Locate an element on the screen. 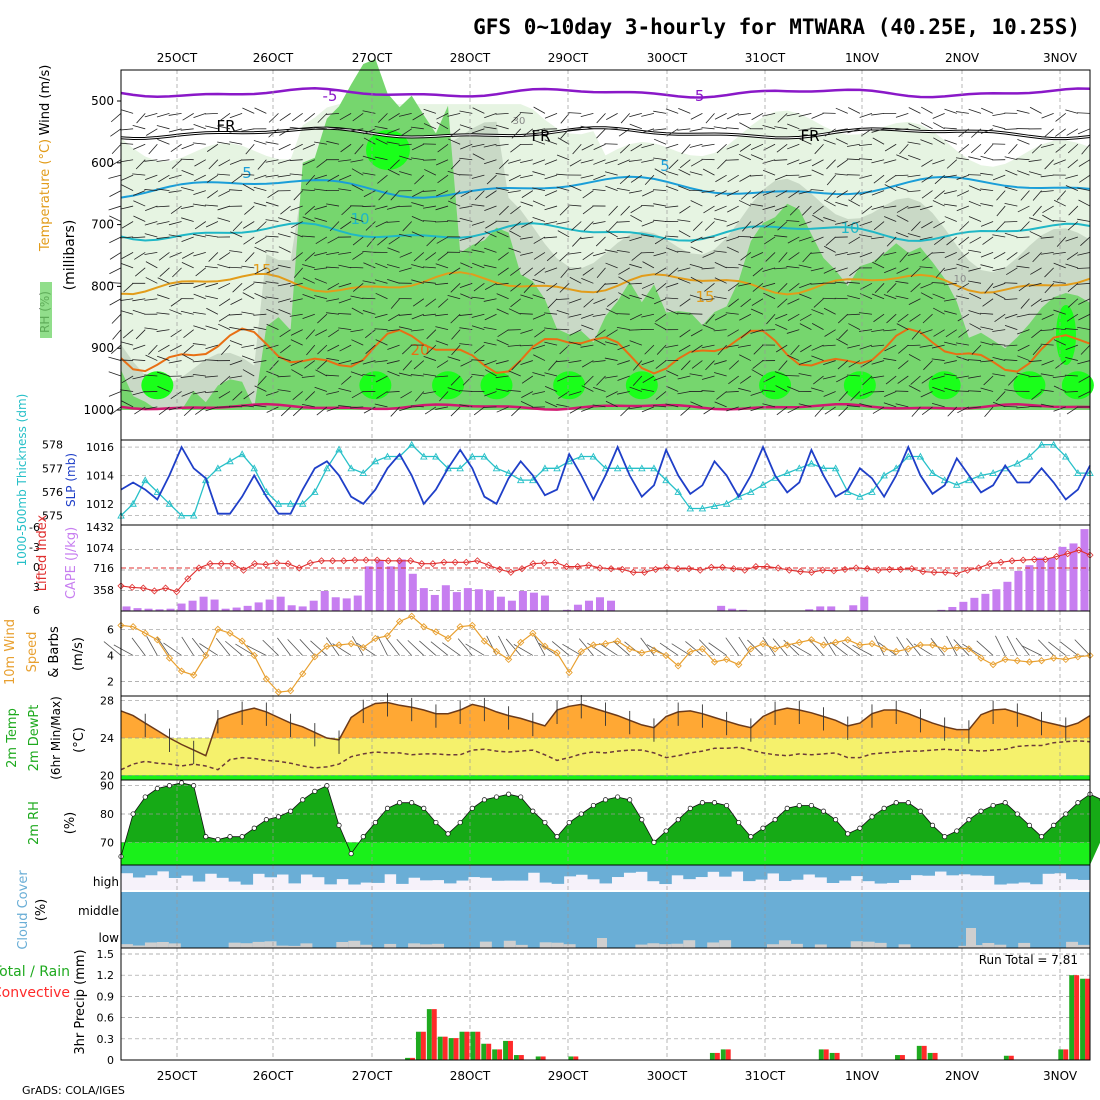 This screenshot has width=1100, height=1100. temp-contour-minus5 is located at coordinates (605, 93).